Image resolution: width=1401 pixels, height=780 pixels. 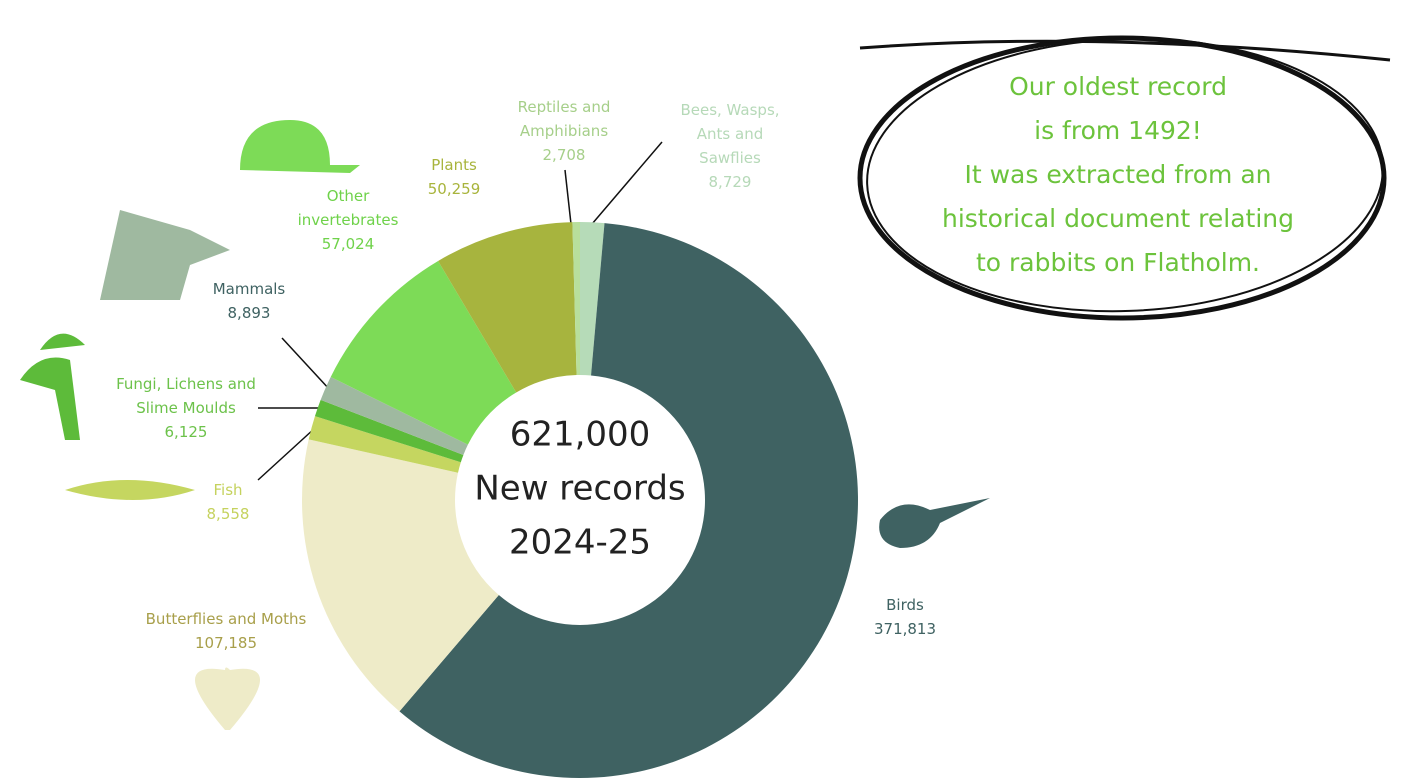 I want to click on callout-bubble, so click(x=1124, y=178).